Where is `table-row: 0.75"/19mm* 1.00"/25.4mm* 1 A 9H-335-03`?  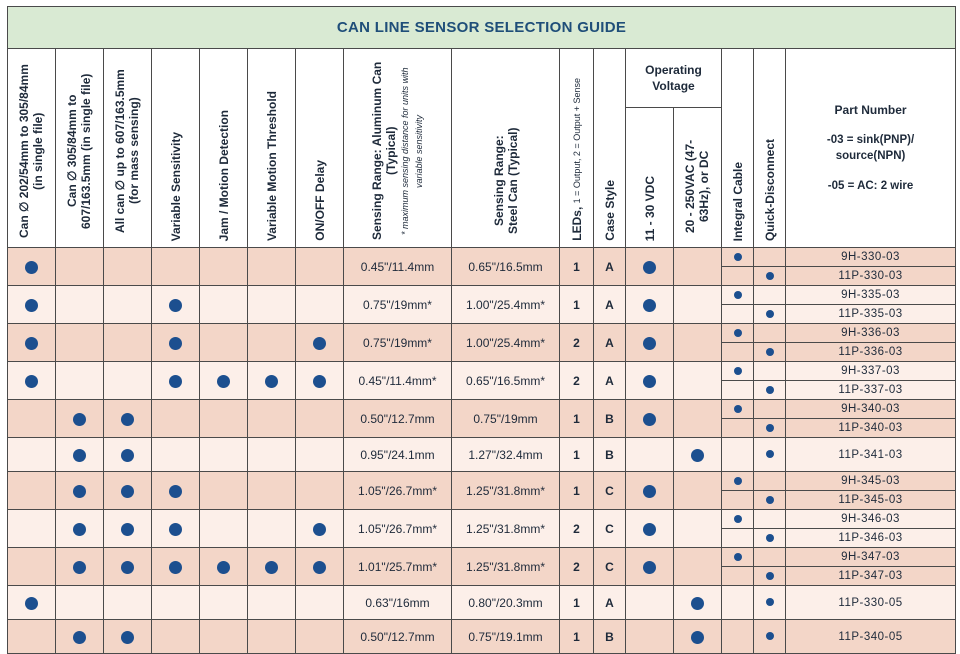
table-row: 0.75"/19mm* 1.00"/25.4mm* 1 A 9H-335-03 is located at coordinates (482, 304).